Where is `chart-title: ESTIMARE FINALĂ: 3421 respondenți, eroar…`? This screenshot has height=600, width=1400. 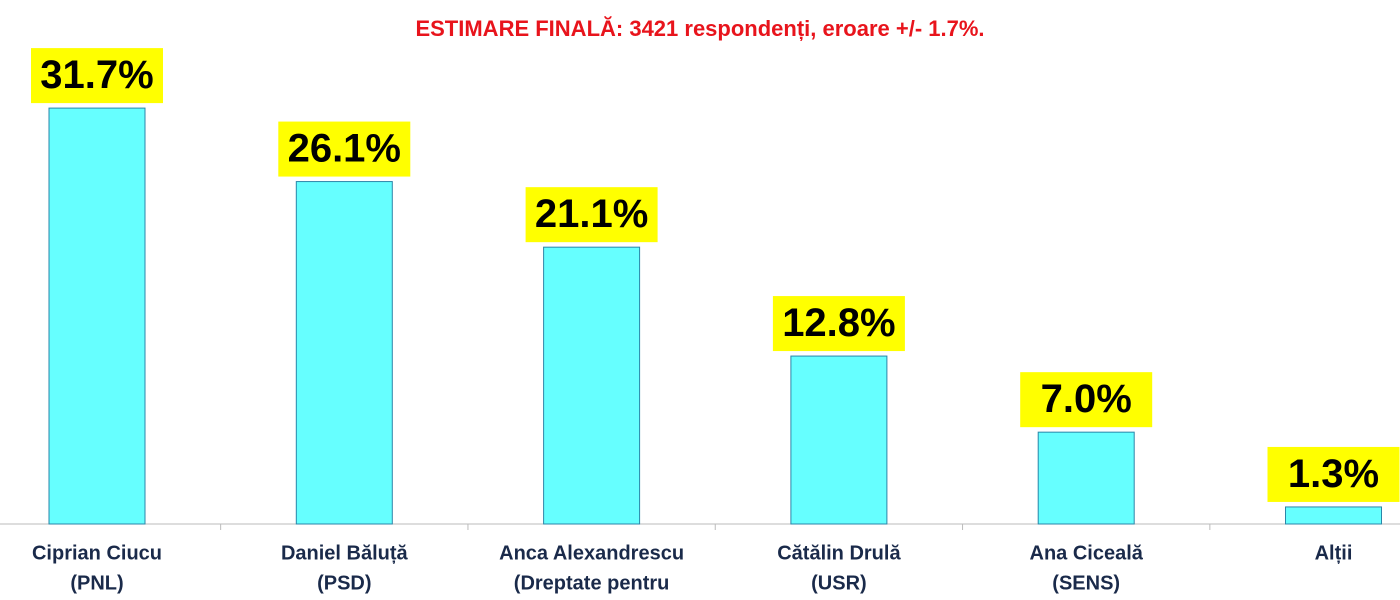 chart-title: ESTIMARE FINALĂ: 3421 respondenți, eroar… is located at coordinates (699, 28).